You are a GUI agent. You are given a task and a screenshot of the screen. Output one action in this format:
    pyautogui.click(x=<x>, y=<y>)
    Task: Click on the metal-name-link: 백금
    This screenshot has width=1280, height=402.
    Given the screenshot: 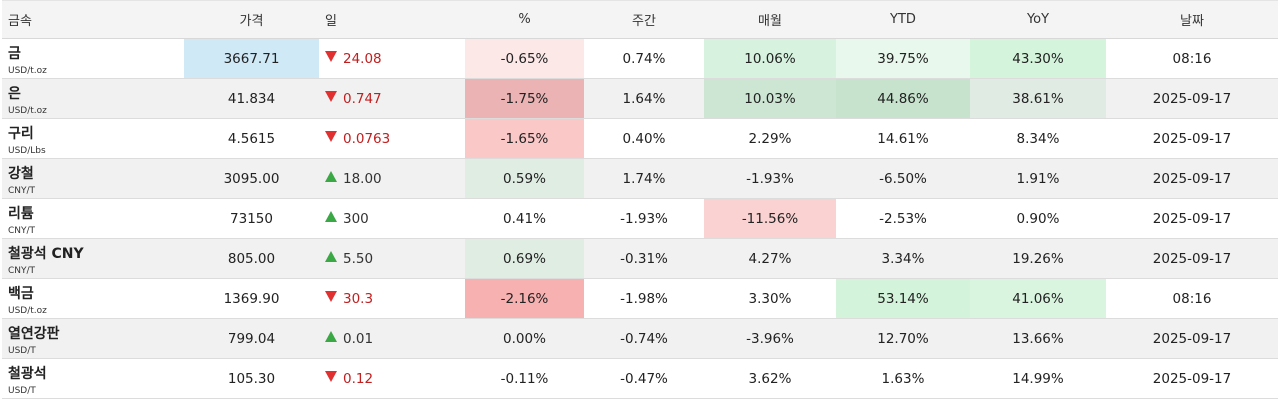 What is the action you would take?
    pyautogui.click(x=21, y=294)
    